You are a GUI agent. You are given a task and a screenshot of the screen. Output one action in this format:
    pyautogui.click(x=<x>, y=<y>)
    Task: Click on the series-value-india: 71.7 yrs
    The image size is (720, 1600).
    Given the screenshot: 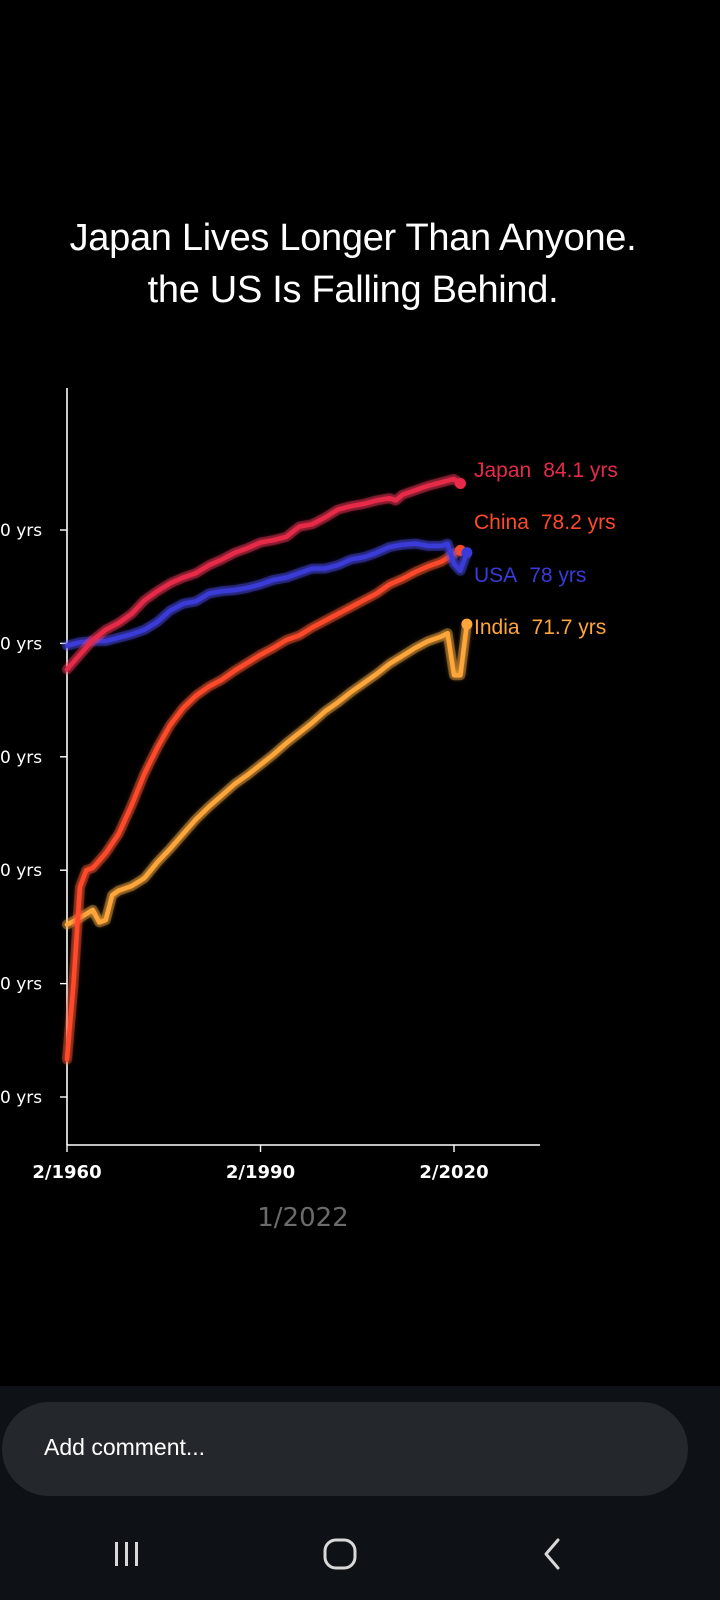 What is the action you would take?
    pyautogui.click(x=569, y=627)
    